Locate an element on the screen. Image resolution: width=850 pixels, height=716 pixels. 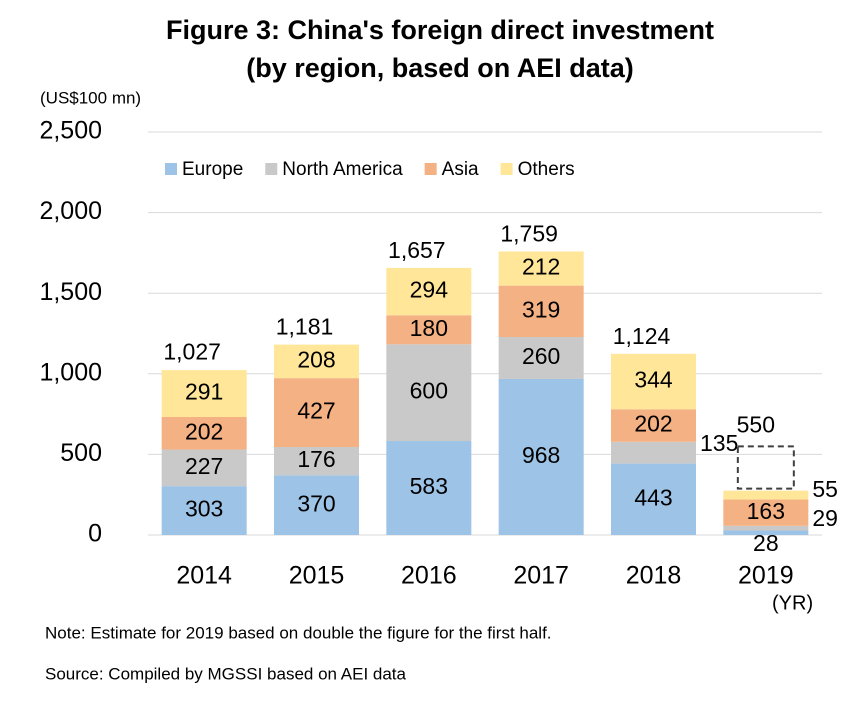
data-label: 291 is located at coordinates (204, 392).